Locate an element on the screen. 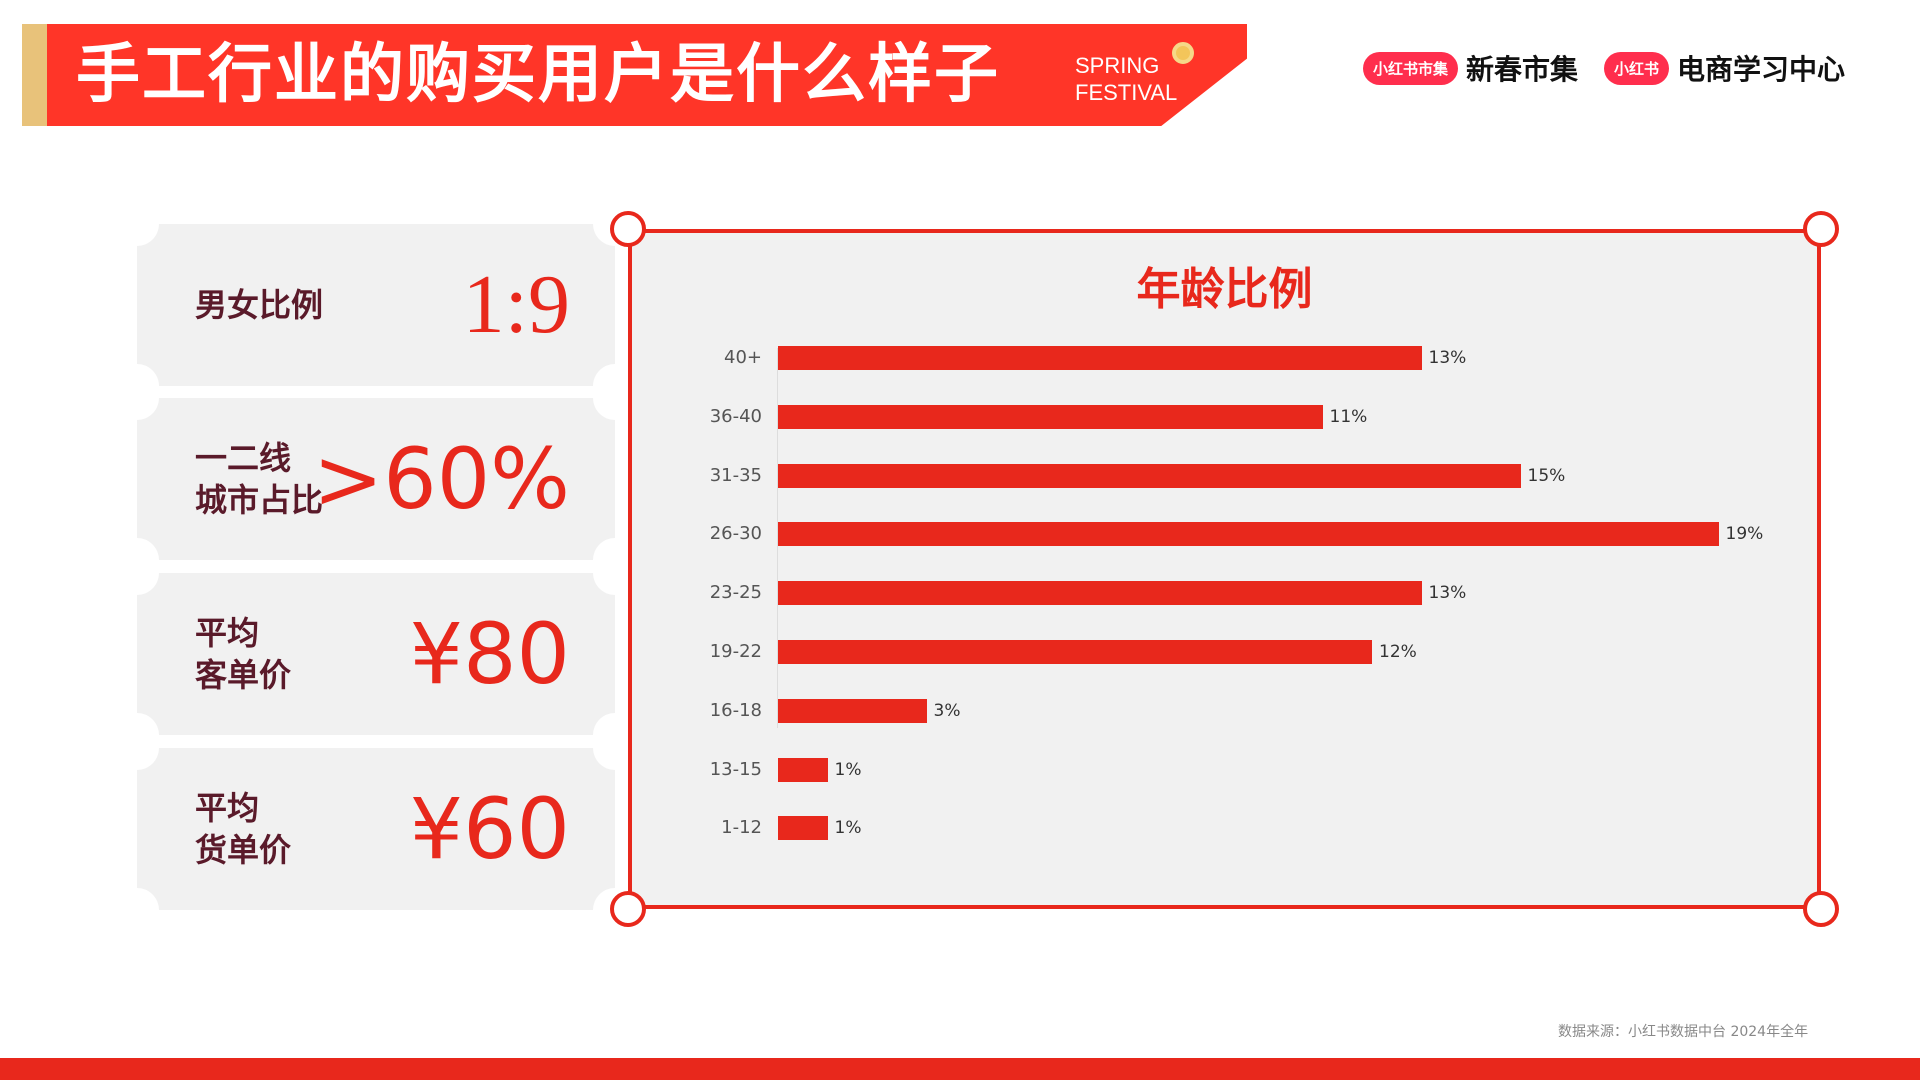  stat-value: ¥80 is located at coordinates (489, 654).